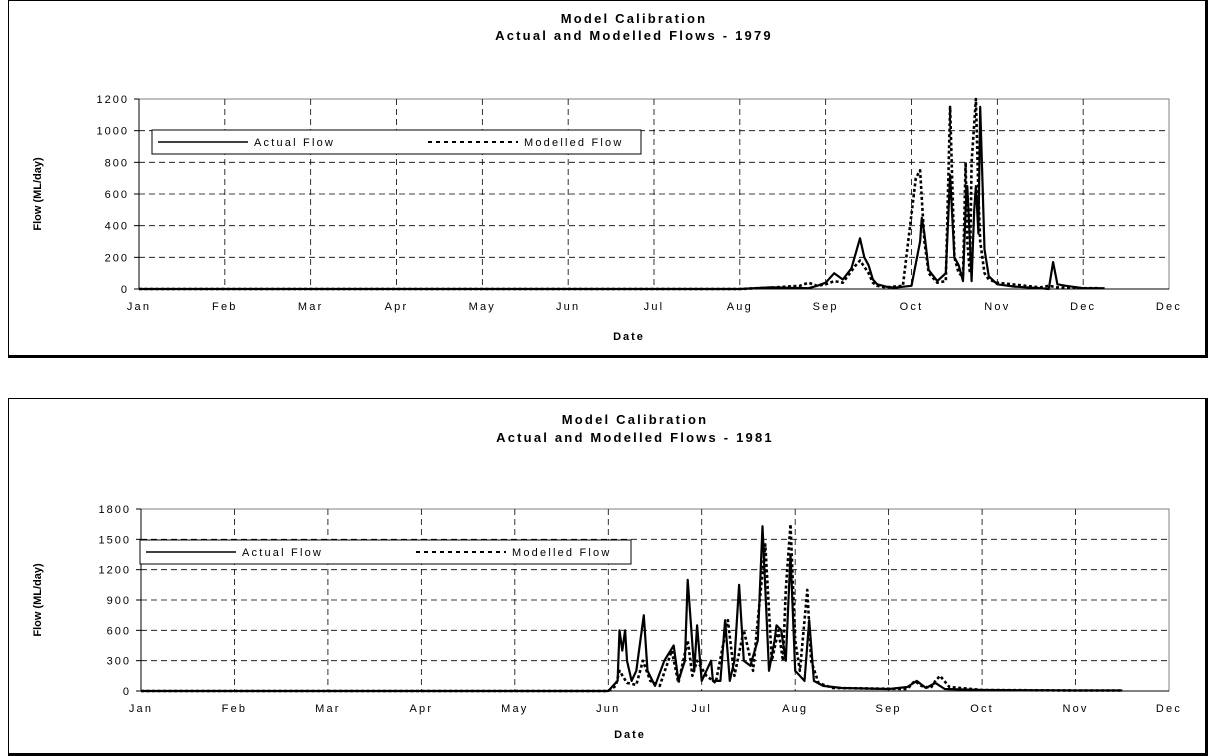 This screenshot has height=756, width=1210. Describe the element at coordinates (119, 601) in the screenshot. I see `y-tick-label: 900` at that location.